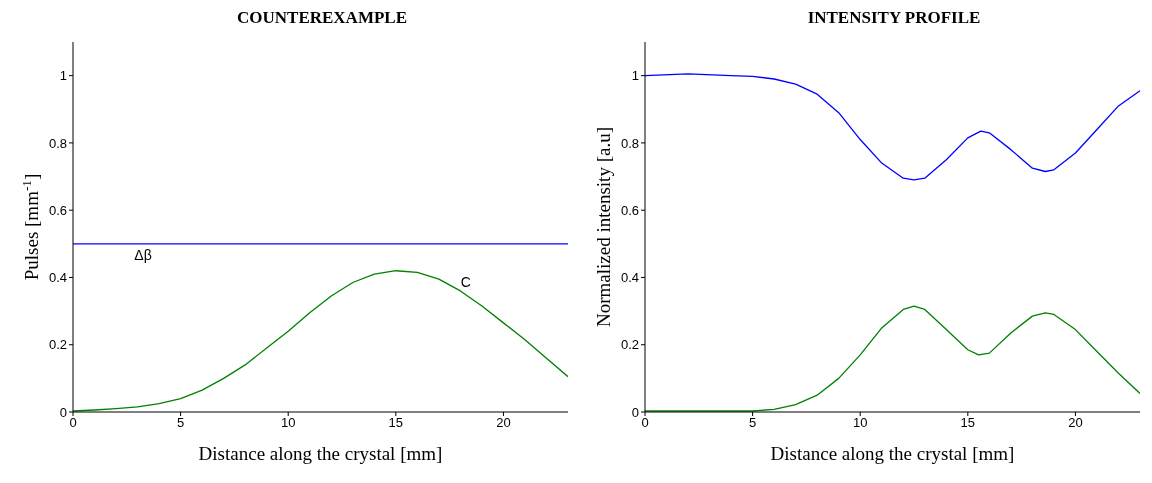 This screenshot has height=483, width=1152. What do you see at coordinates (143, 254) in the screenshot?
I see `series-label: Δβ` at bounding box center [143, 254].